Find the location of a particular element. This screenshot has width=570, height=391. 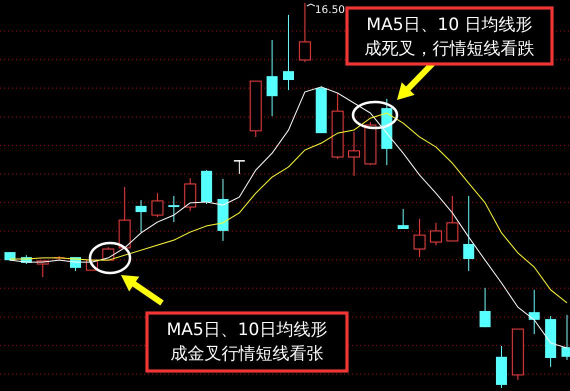

annotation: MA5日、10 日均线形成死叉，行情短线看跌 is located at coordinates (449, 37).